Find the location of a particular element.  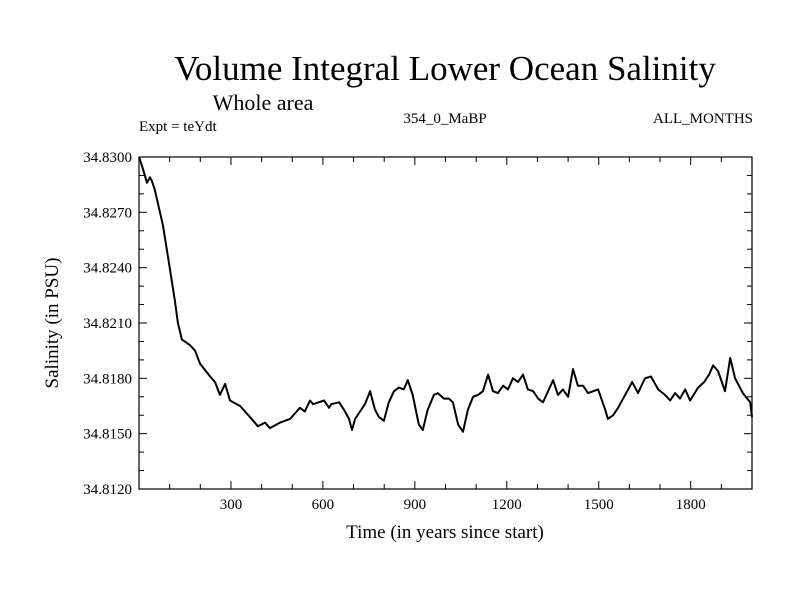

x-tick-label: 1500 is located at coordinates (599, 505).